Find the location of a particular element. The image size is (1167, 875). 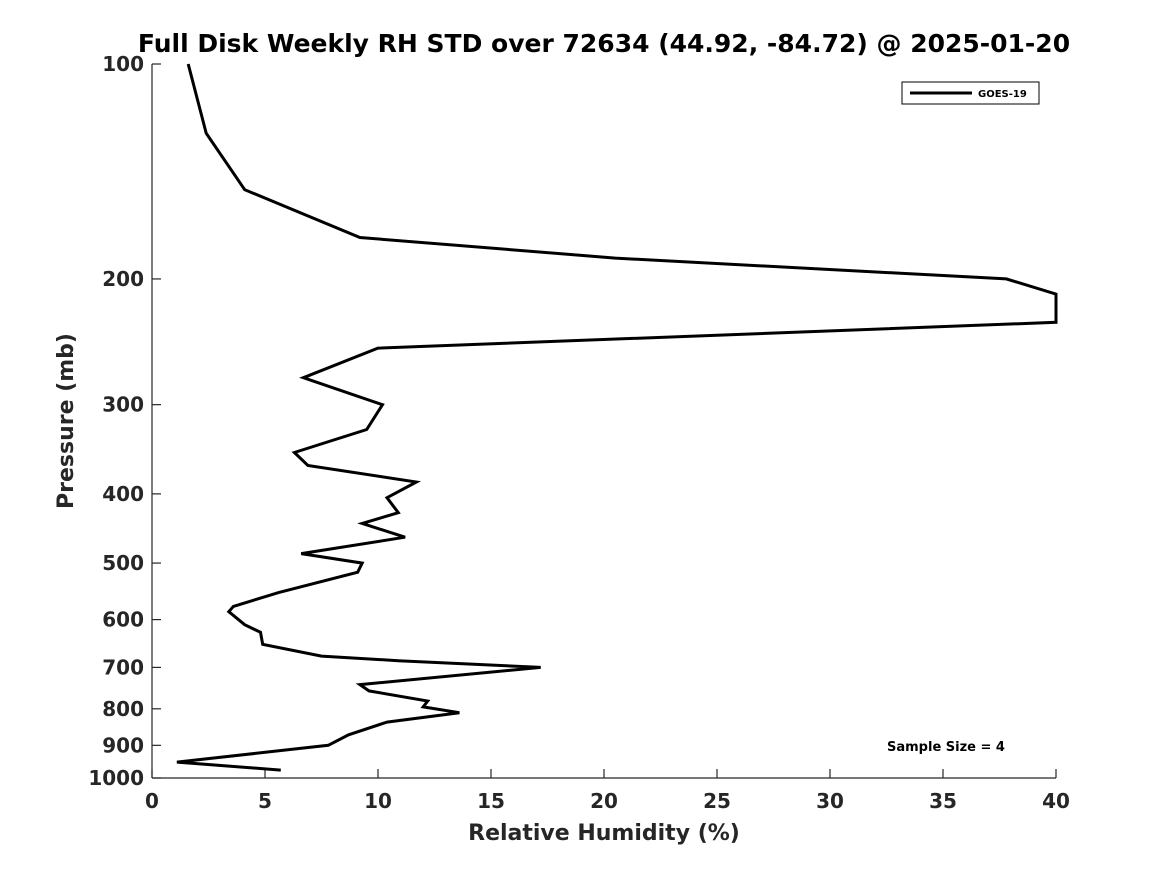

y-tick-label: 600 is located at coordinates (123, 620).